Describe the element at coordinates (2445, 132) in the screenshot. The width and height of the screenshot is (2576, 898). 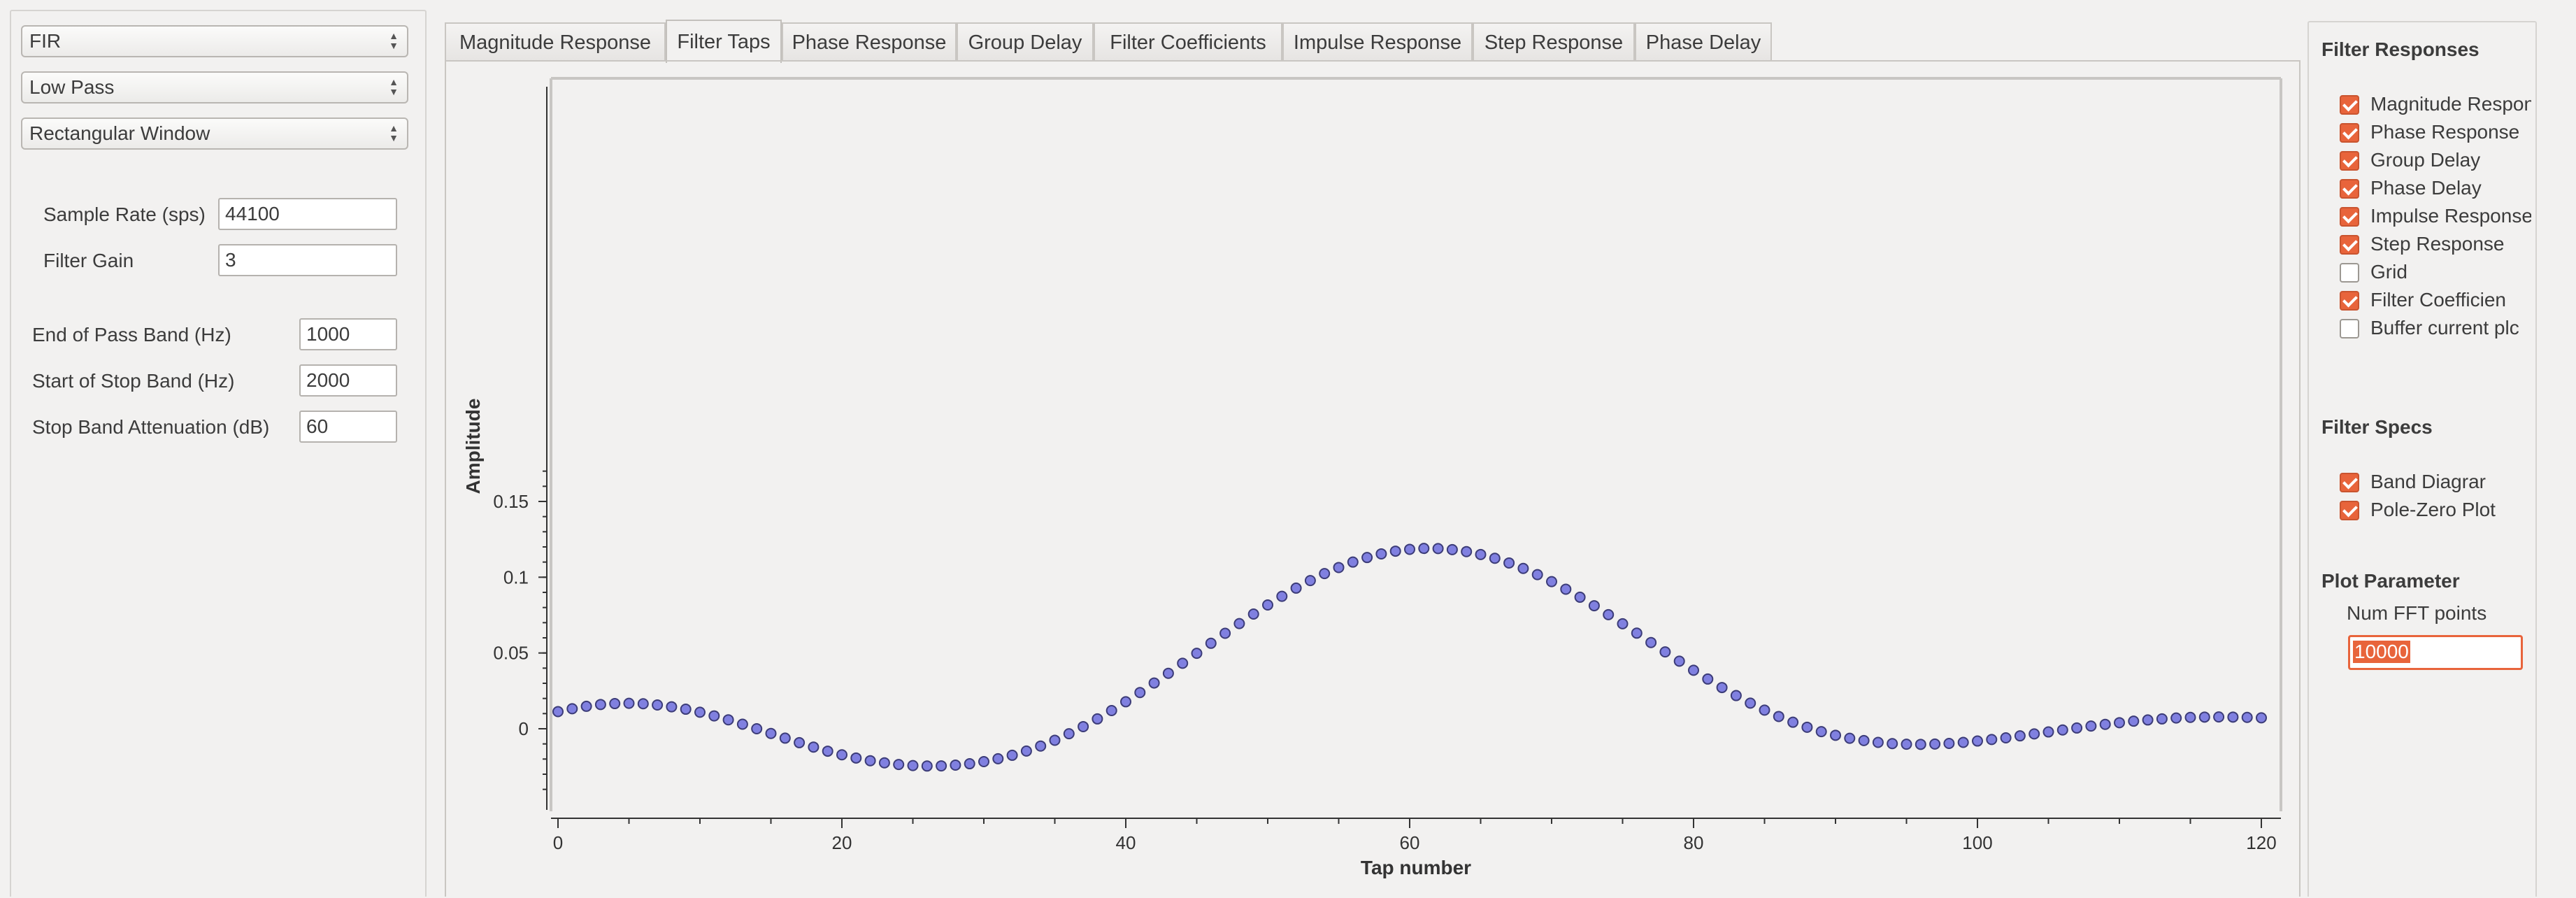
I see `checkbox-label: Phase Response` at that location.